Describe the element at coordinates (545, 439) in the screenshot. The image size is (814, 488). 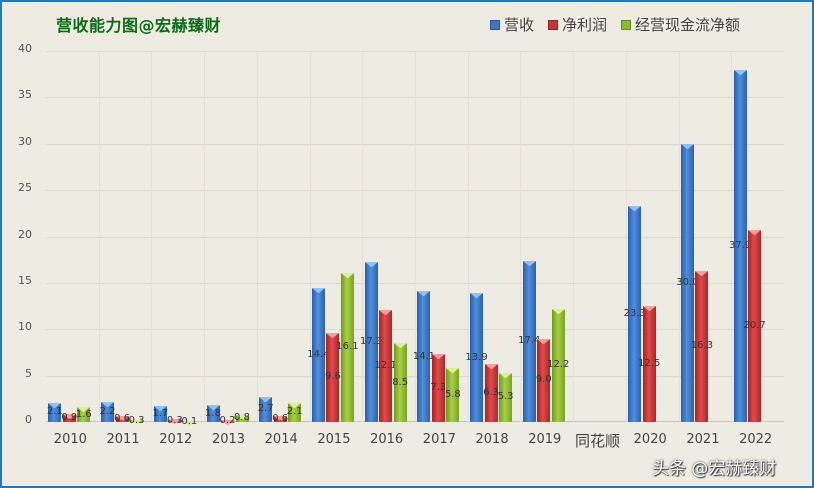
I see `x-tick-label: 2019` at that location.